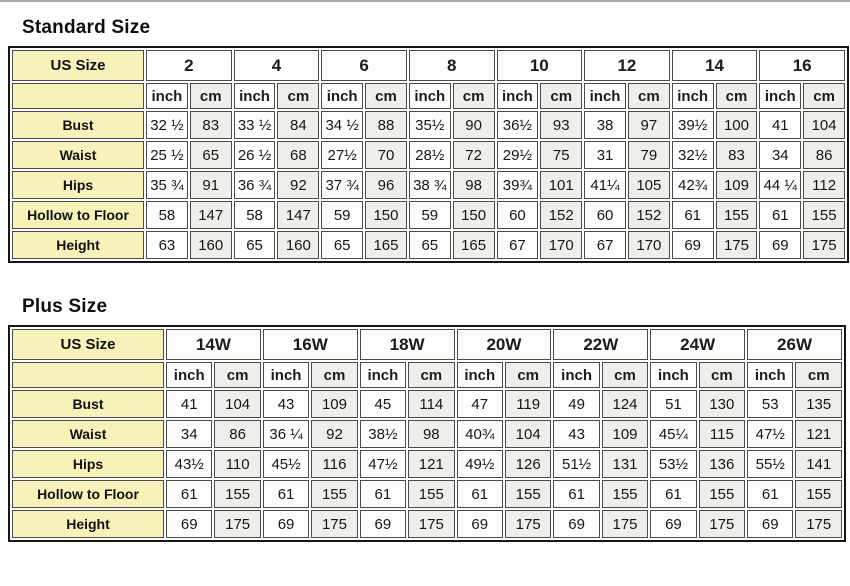 This screenshot has width=850, height=586. What do you see at coordinates (88, 375) in the screenshot?
I see `unit-row-spacer` at bounding box center [88, 375].